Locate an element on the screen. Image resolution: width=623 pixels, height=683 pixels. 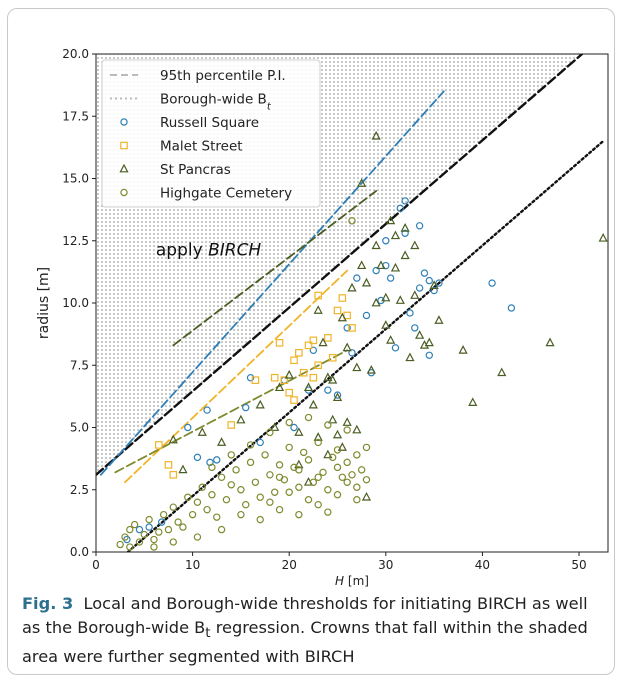
x-tick-label: 0 is located at coordinates (96, 565).